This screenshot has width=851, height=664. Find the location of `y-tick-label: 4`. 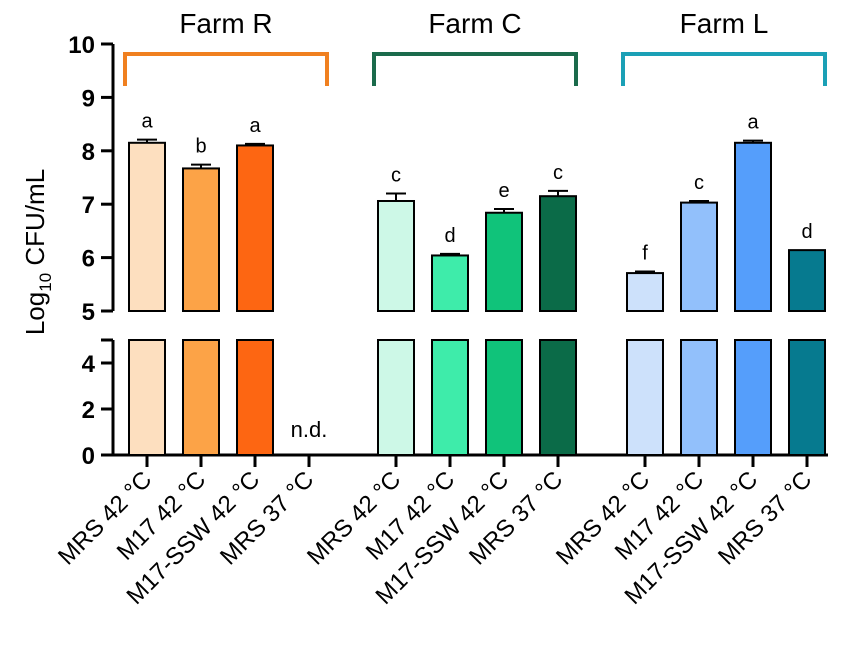

y-tick-label: 4 is located at coordinates (89, 364).